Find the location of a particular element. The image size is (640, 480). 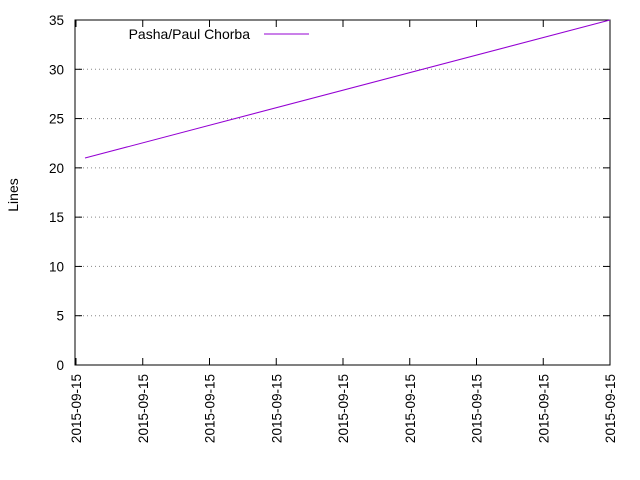

legend: Pasha/Paul Chorba is located at coordinates (219, 34).